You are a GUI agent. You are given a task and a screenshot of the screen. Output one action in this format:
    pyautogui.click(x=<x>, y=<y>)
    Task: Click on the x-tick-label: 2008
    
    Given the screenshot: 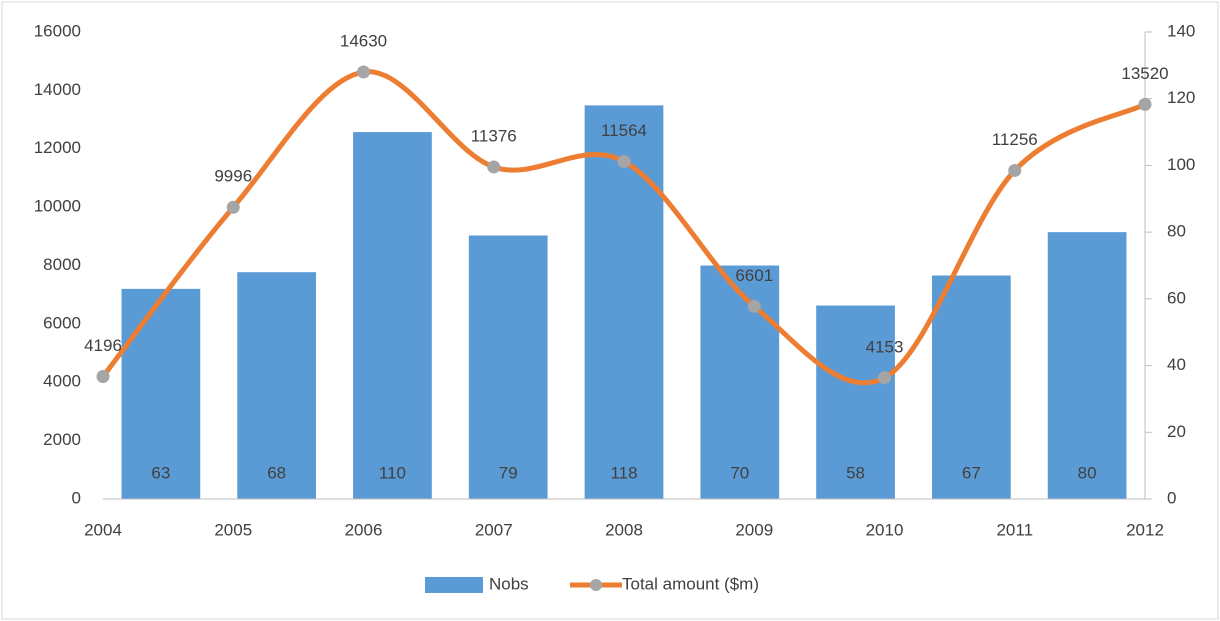 What is the action you would take?
    pyautogui.click(x=624, y=529)
    